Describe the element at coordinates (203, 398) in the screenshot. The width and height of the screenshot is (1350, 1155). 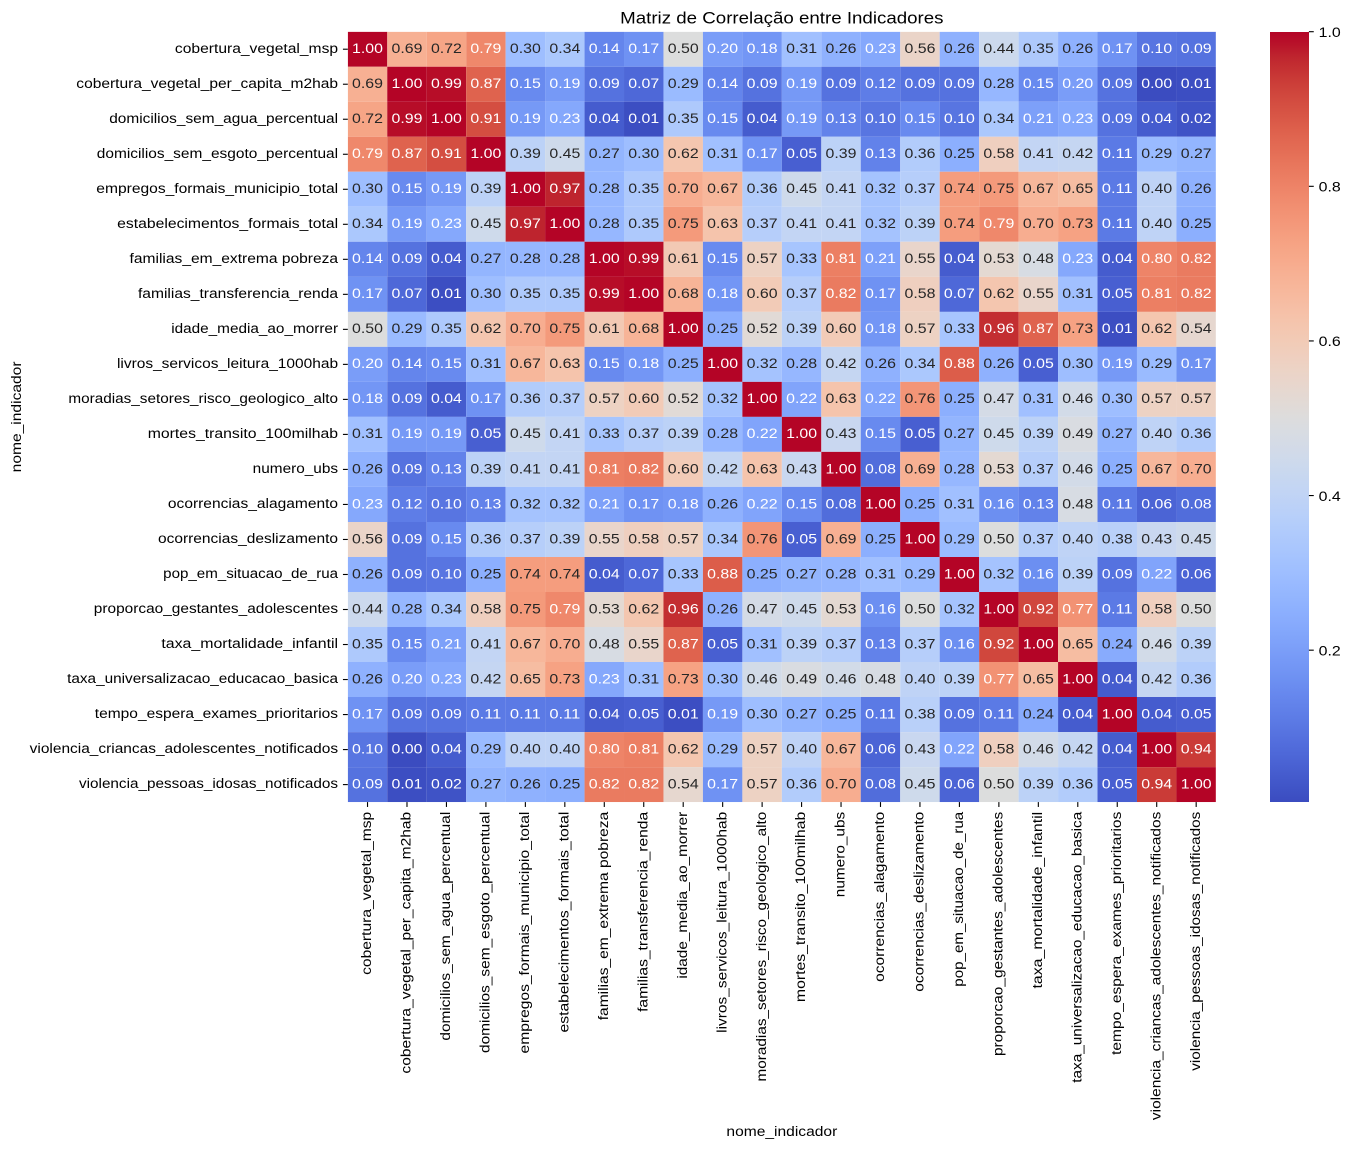
I see `svg-text:moradias_setores_risco_geologi: moradias_setores_risco_geologico_alto` at that location.